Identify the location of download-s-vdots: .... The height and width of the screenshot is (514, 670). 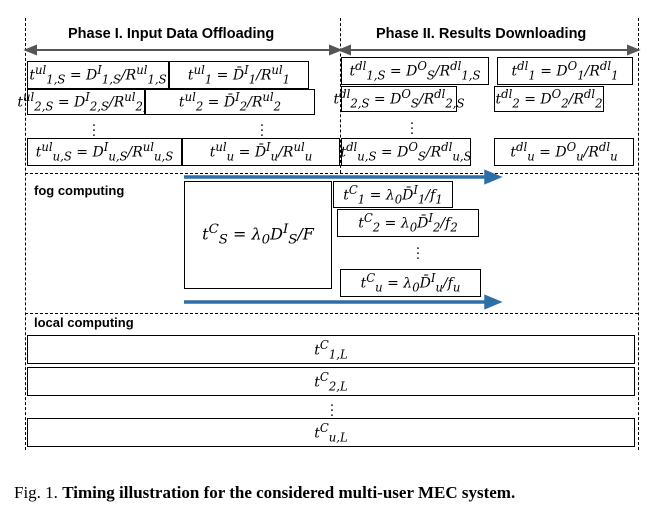
(412, 125).